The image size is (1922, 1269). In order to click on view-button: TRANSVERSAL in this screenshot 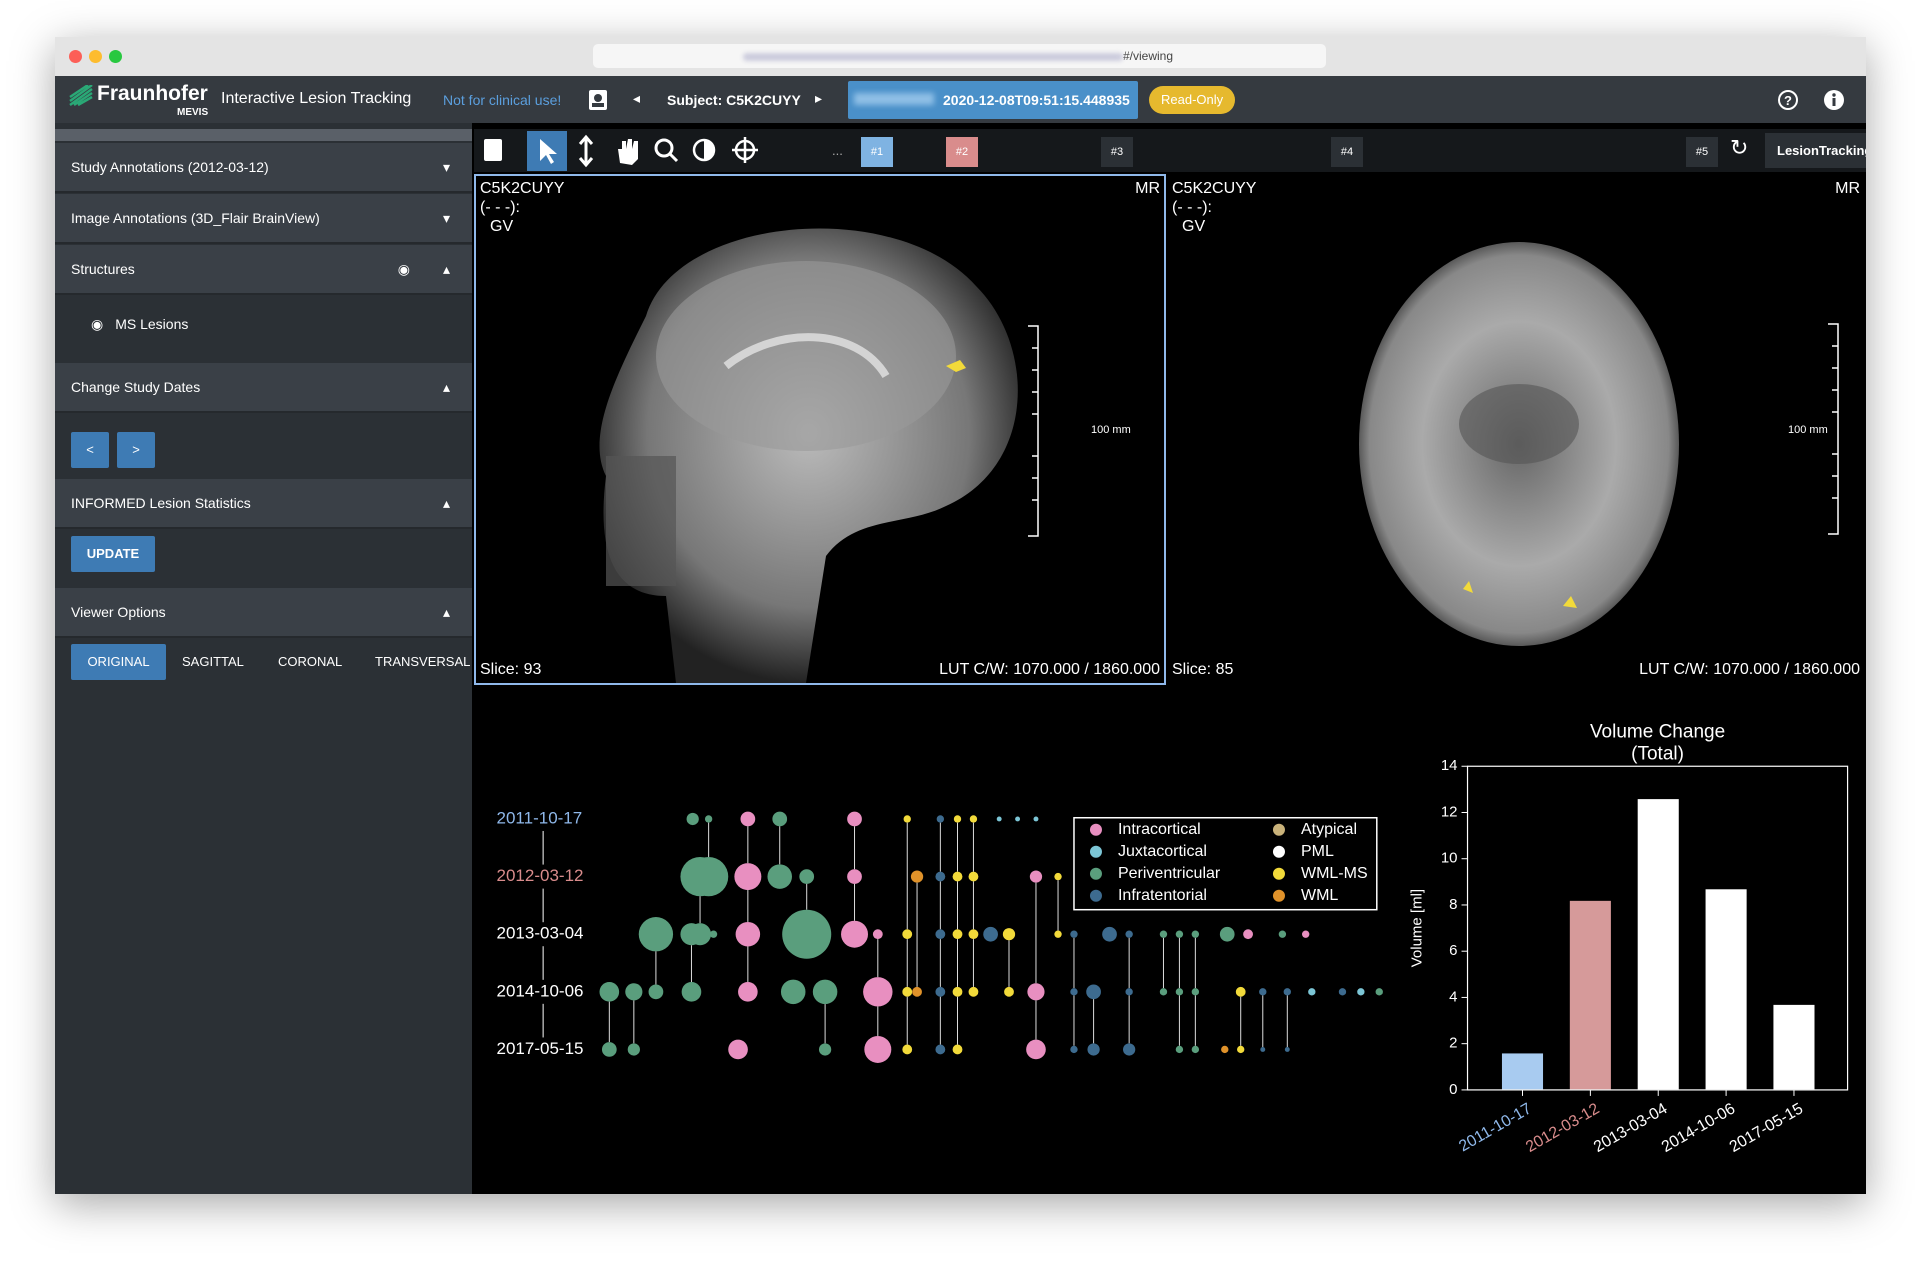, I will do `click(423, 661)`.